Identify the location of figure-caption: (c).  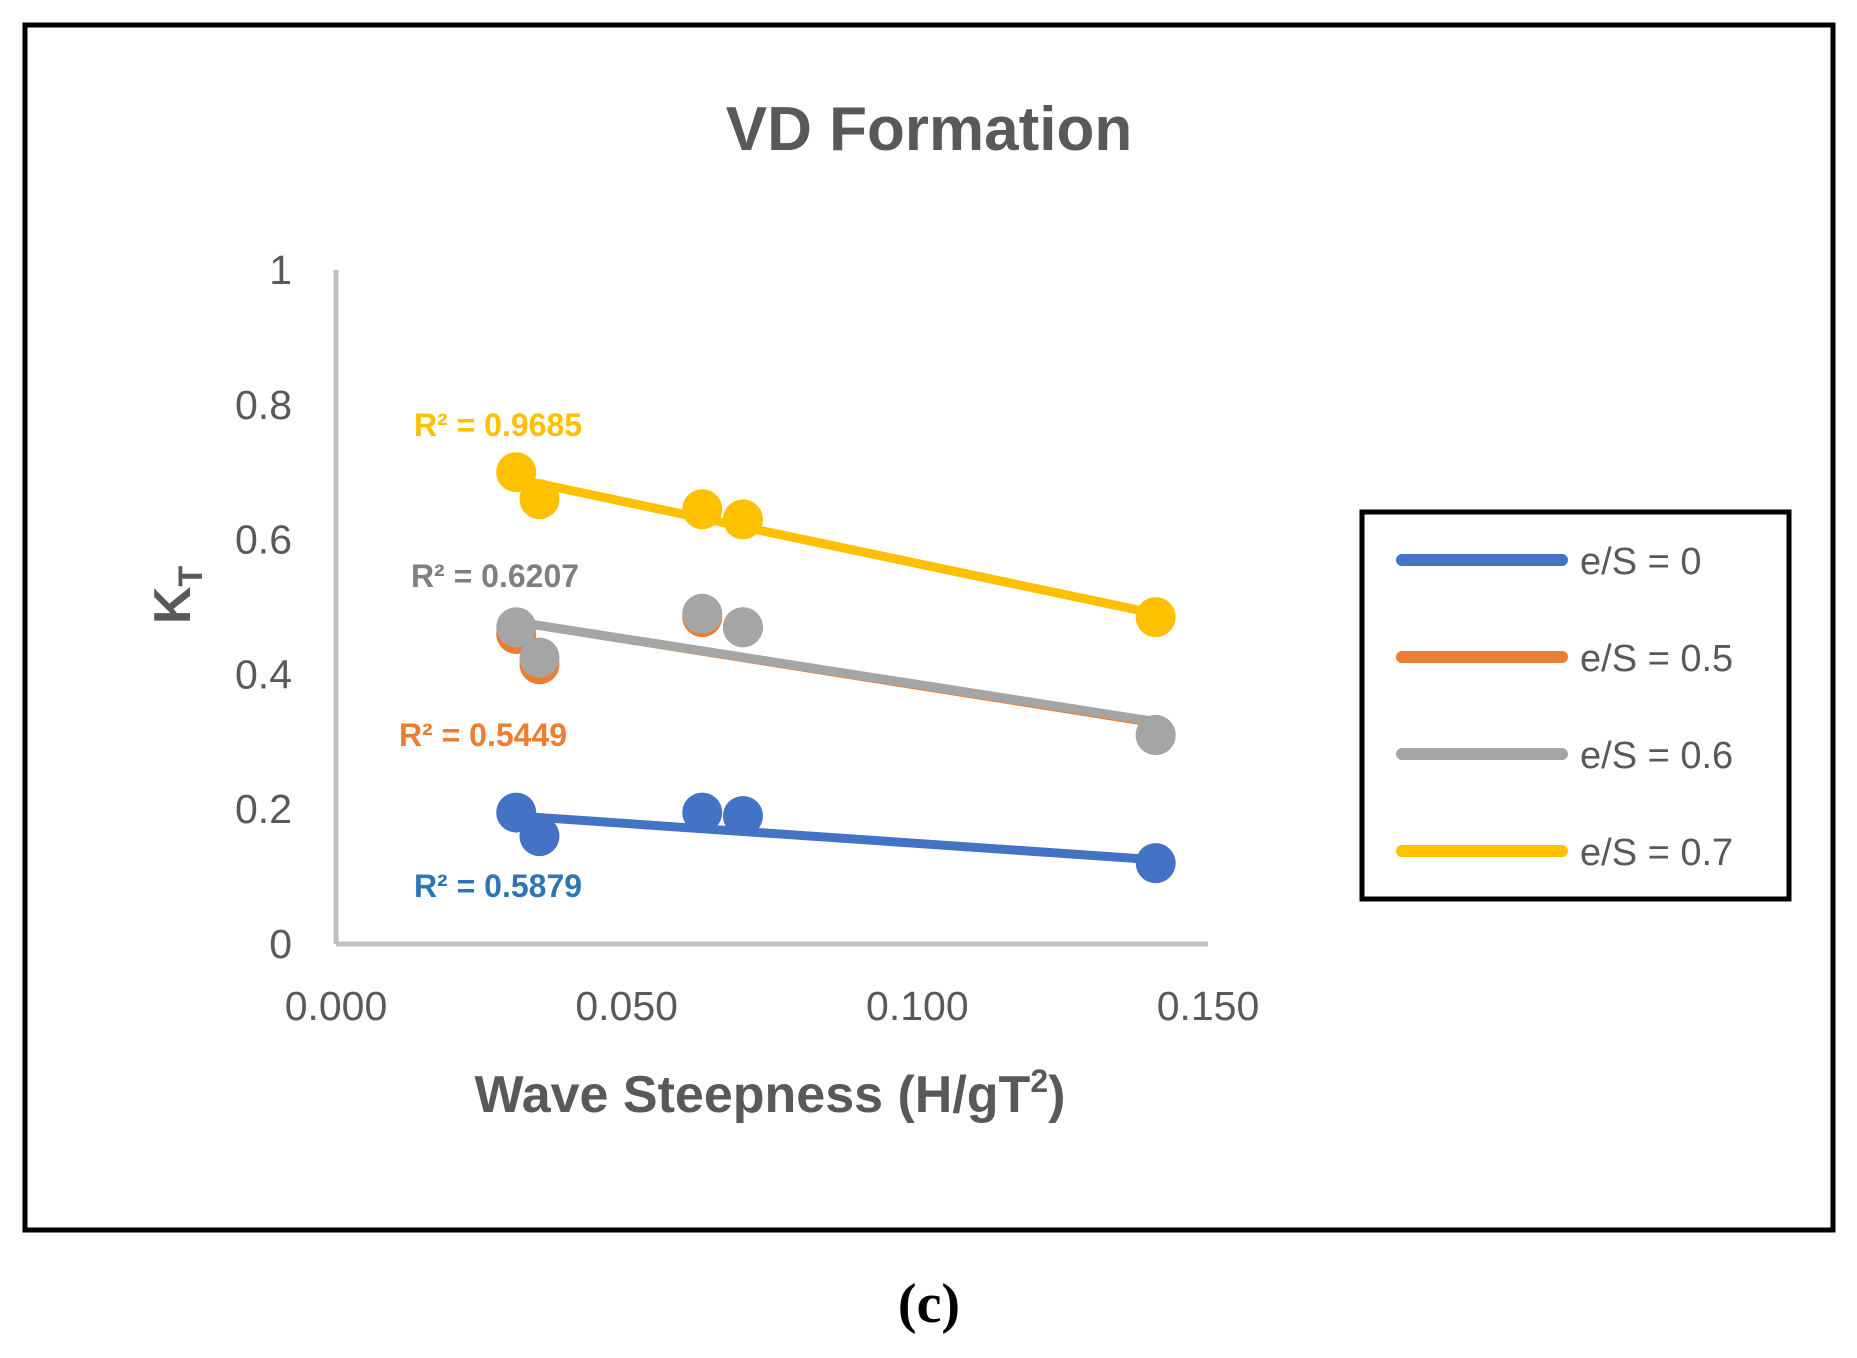
(929, 1304).